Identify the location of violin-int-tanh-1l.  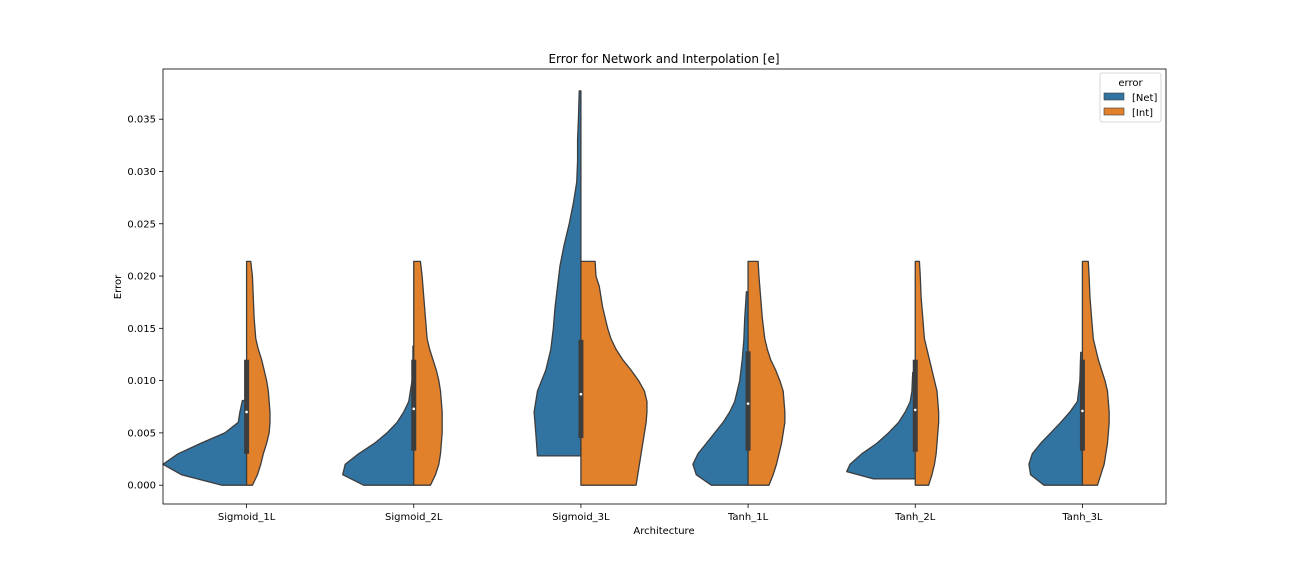
(766, 373).